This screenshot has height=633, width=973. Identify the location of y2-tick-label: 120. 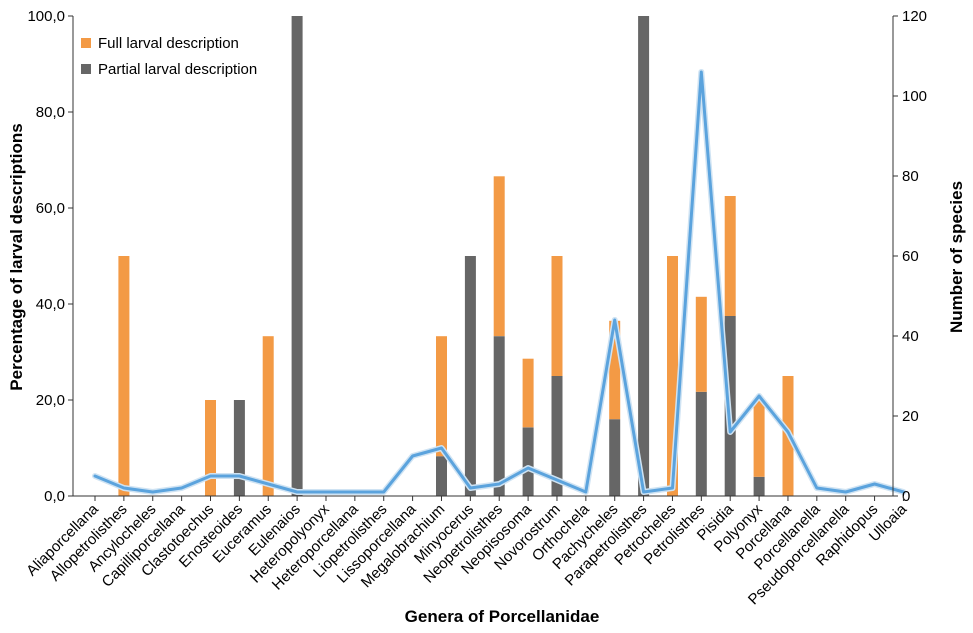
(914, 16).